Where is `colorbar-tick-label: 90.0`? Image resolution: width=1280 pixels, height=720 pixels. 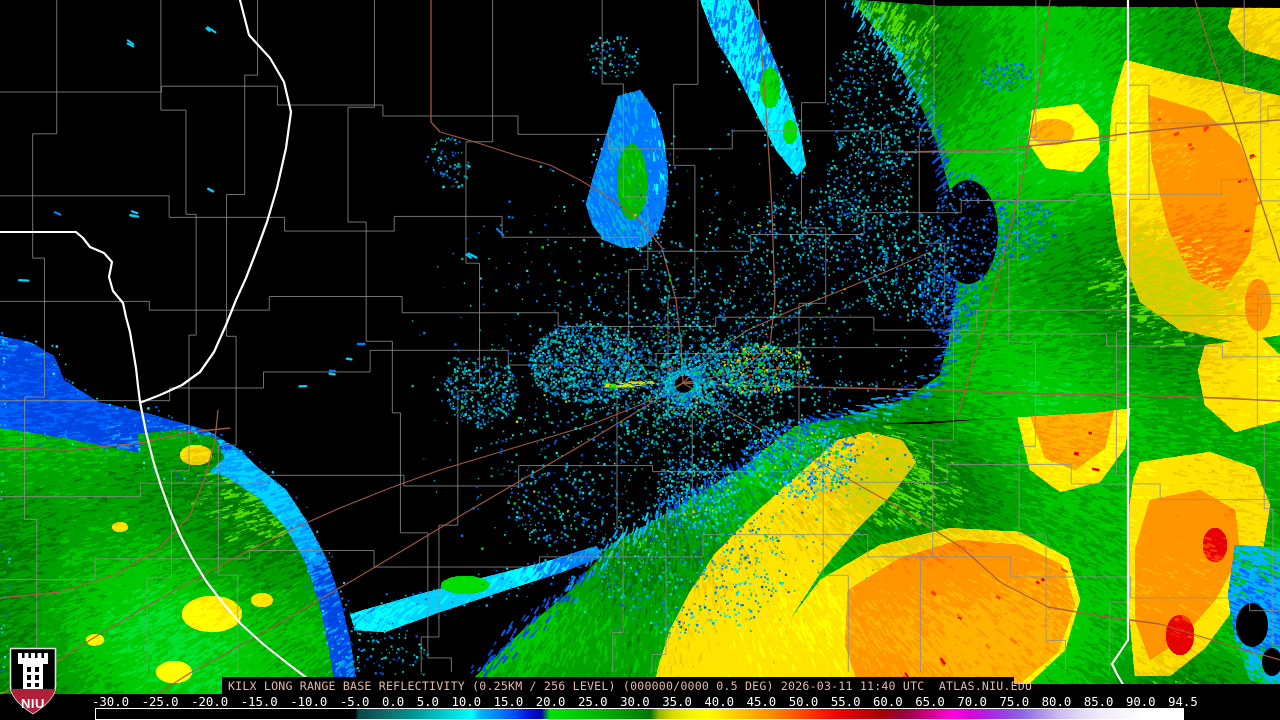 colorbar-tick-label: 90.0 is located at coordinates (1140, 702).